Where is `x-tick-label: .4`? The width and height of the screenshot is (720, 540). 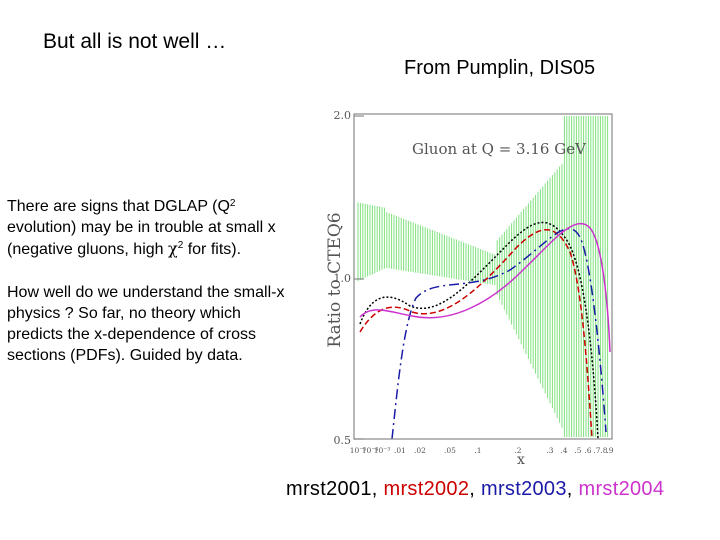
x-tick-label: .4 is located at coordinates (563, 450).